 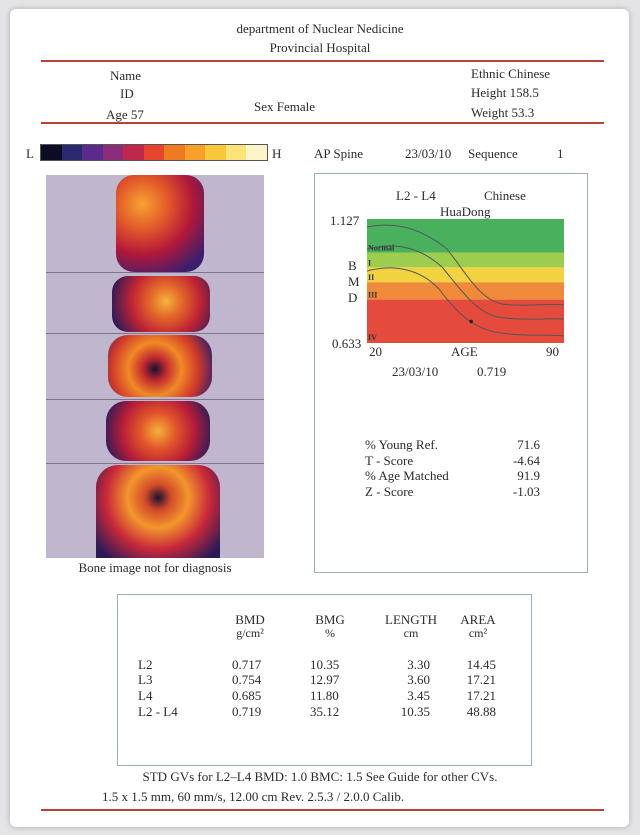 What do you see at coordinates (418, 664) in the screenshot?
I see `cell-length: 3.30` at bounding box center [418, 664].